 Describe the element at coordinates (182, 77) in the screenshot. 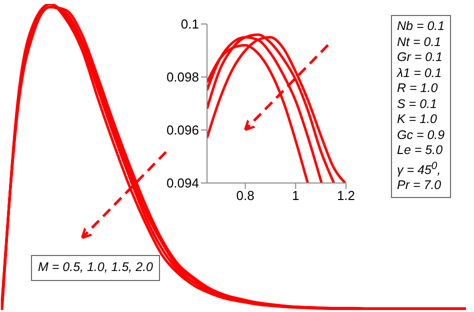

I see `y-tick-label: 0.098` at that location.